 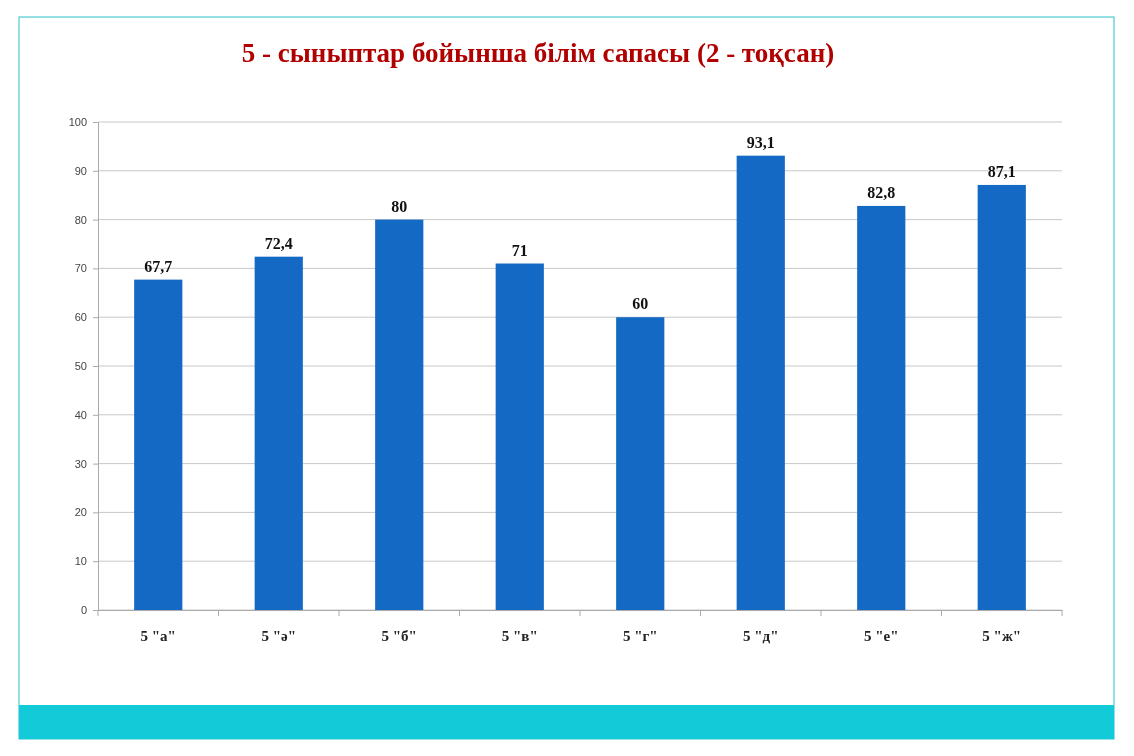 I want to click on y-tick-label: 10, so click(x=80, y=561).